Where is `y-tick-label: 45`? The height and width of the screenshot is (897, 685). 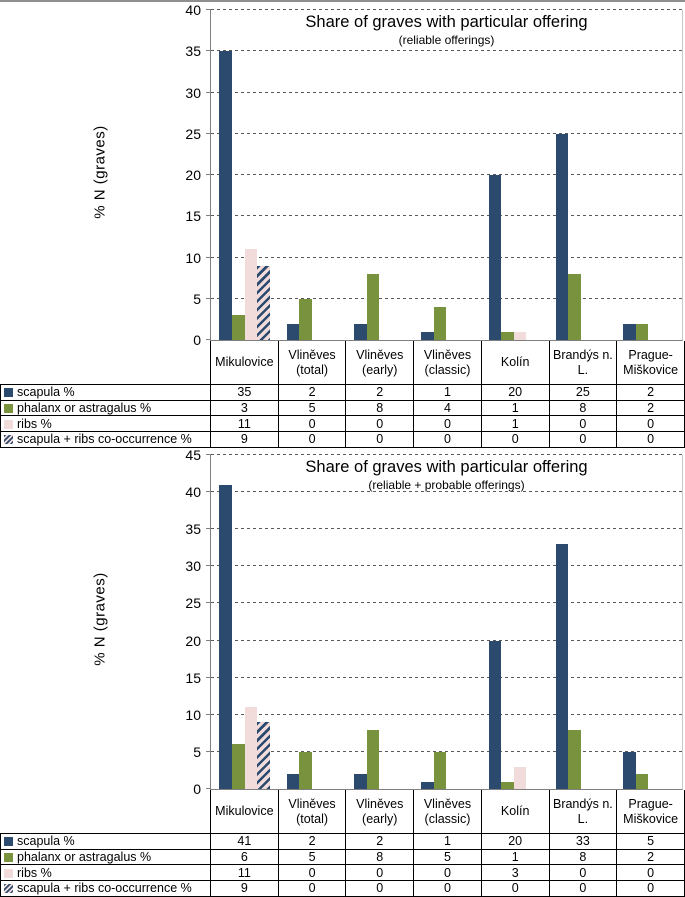 y-tick-label: 45 is located at coordinates (193, 455).